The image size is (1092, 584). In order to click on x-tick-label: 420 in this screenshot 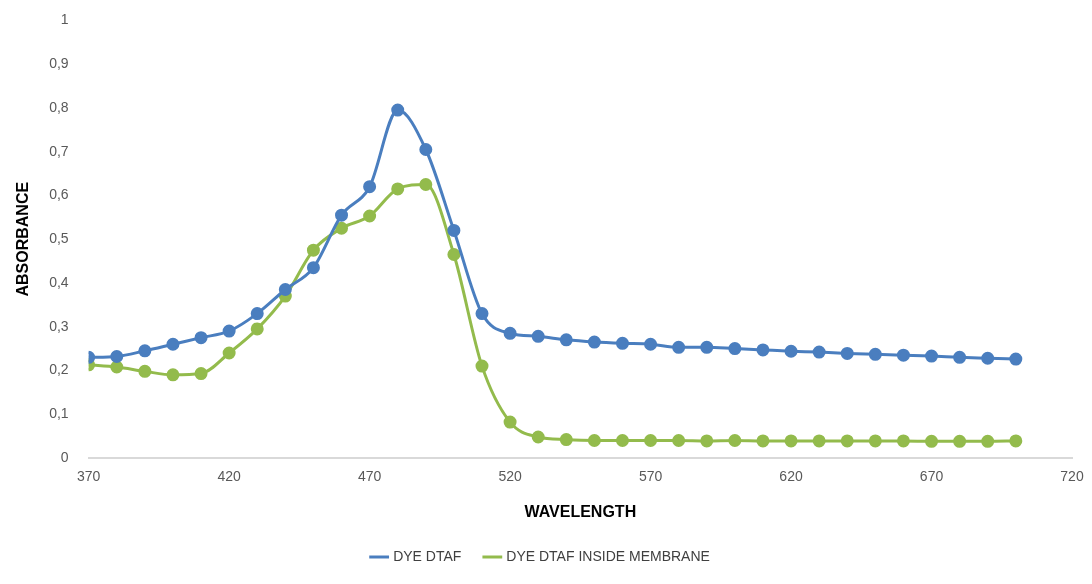, I will do `click(229, 476)`.